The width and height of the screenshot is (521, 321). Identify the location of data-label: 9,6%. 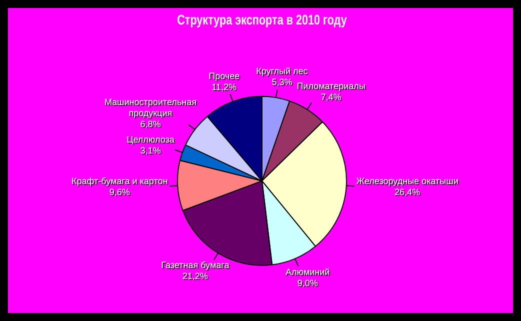
(120, 193).